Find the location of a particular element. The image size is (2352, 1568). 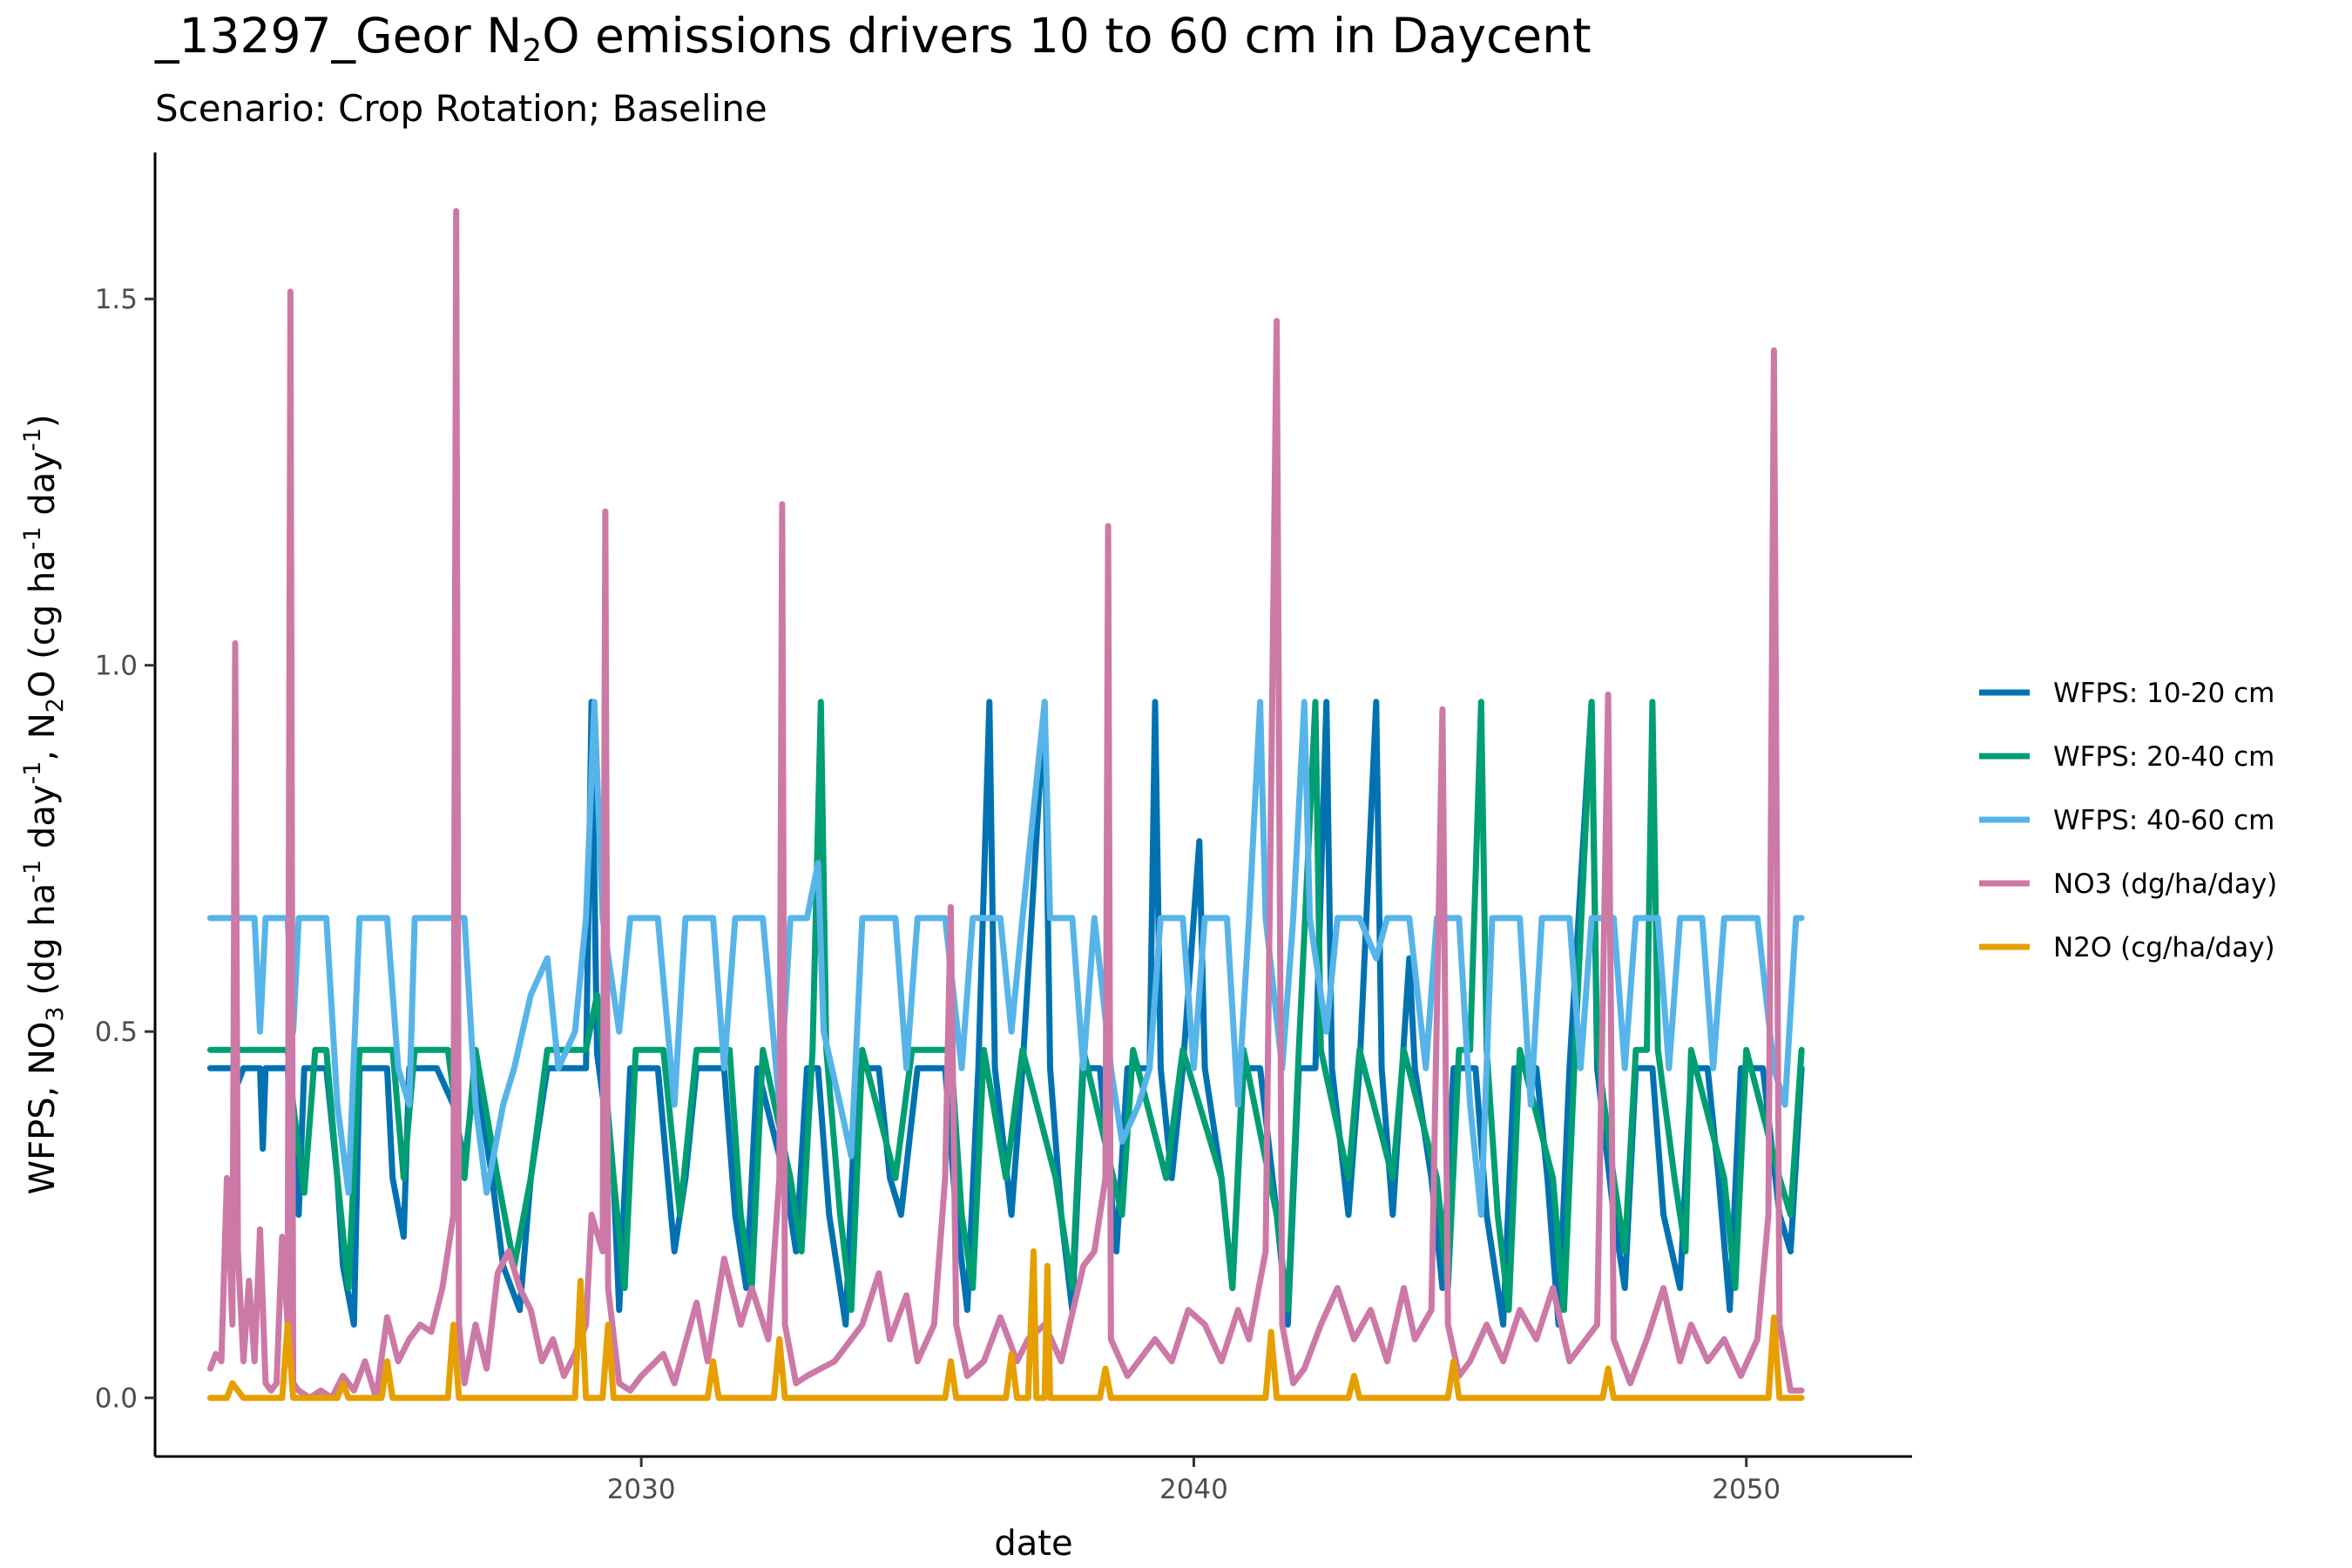

y-axis-title-part: O (cg ha is located at coordinates (43, 624).